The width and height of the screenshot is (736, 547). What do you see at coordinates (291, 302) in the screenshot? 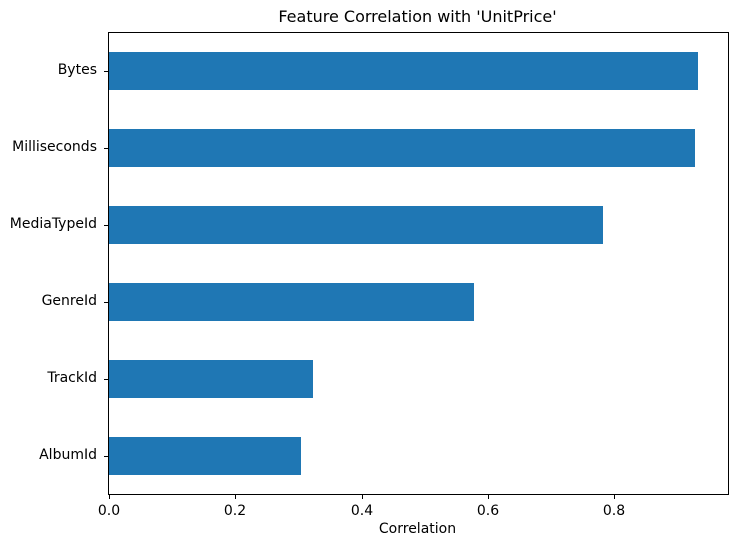
I see `bar-genreid` at bounding box center [291, 302].